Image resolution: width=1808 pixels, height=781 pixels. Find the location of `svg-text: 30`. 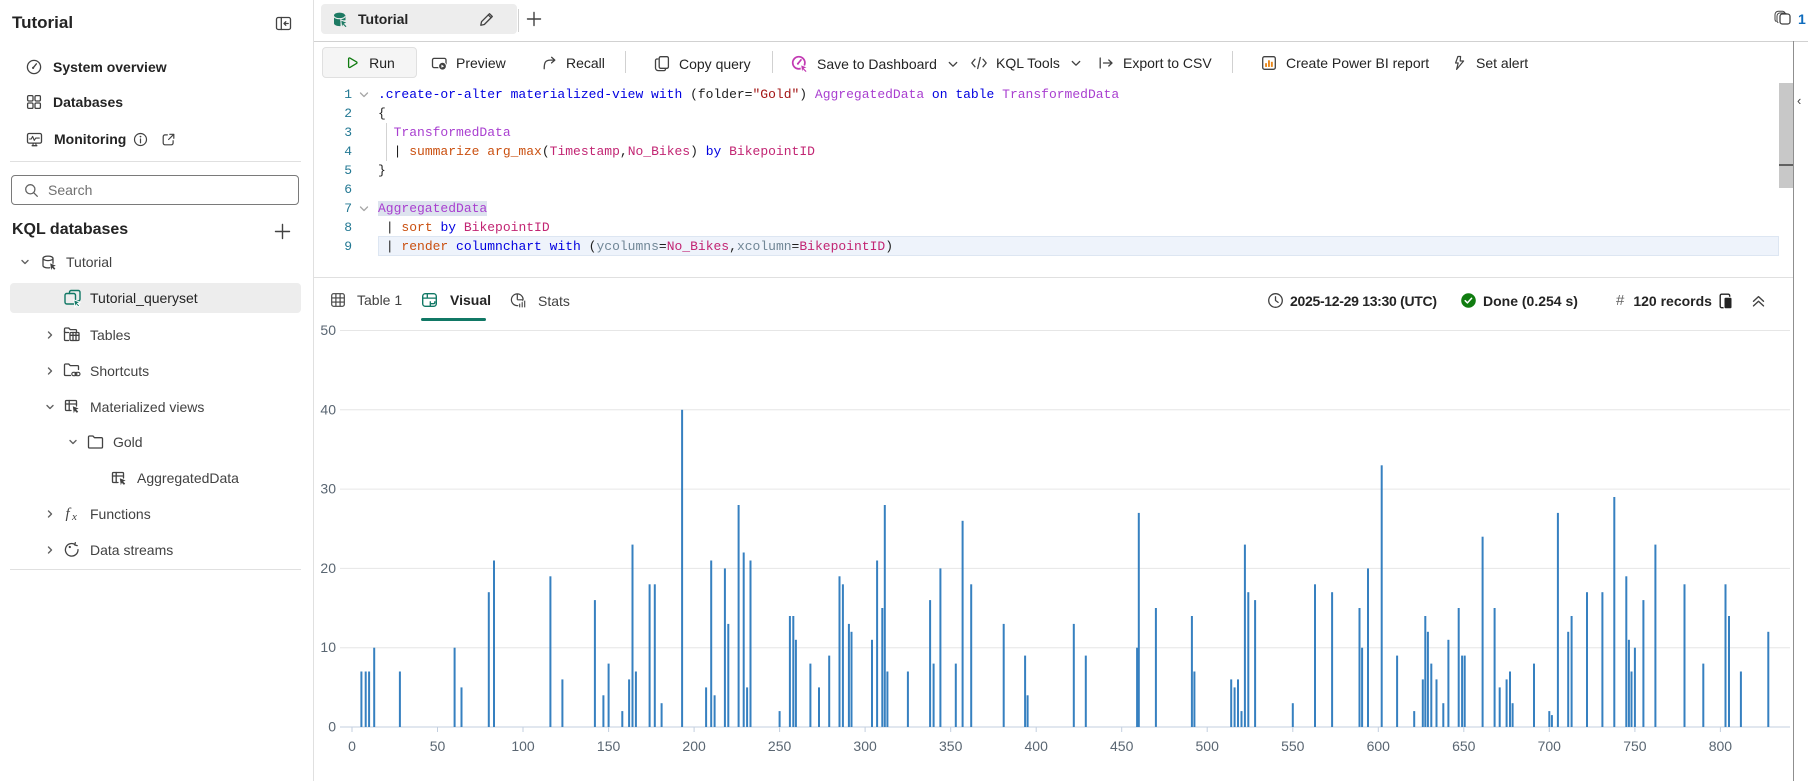

svg-text: 30 is located at coordinates (328, 489).